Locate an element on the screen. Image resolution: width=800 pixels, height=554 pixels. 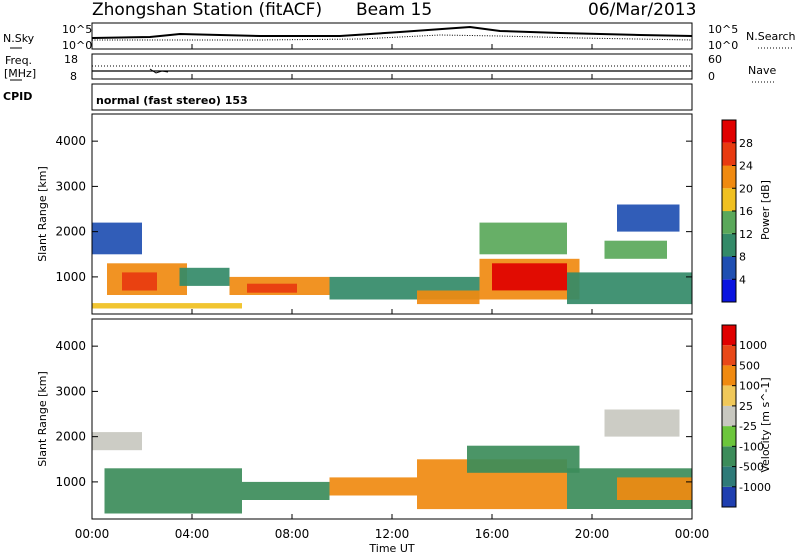
power-cb-label-6: 4 is located at coordinates (742, 279).